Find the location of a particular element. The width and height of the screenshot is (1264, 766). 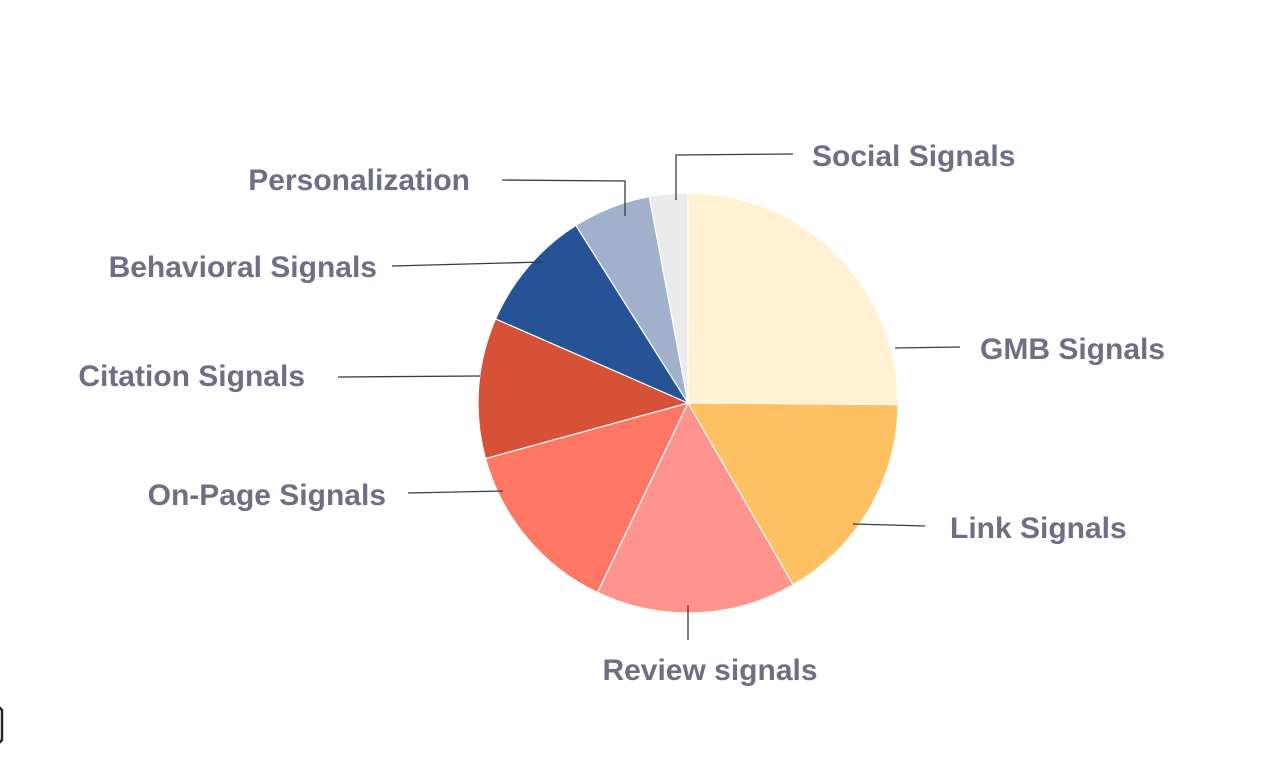

slice-label: Citation Signals is located at coordinates (191, 376).